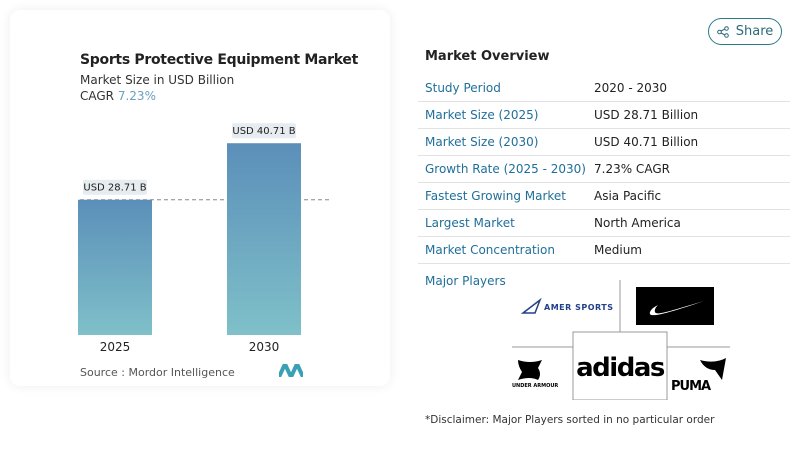  Describe the element at coordinates (487, 56) in the screenshot. I see `overview-title: Market Overview` at that location.